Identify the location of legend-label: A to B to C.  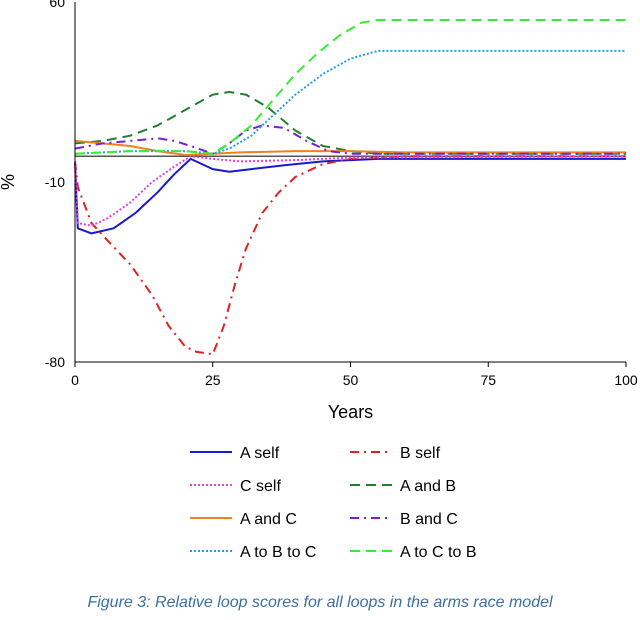
(278, 552).